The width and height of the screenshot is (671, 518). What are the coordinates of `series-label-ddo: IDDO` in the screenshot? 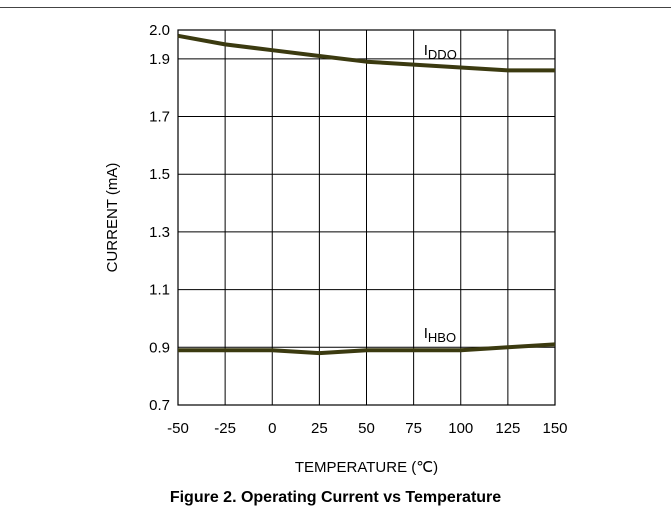 It's located at (440, 52).